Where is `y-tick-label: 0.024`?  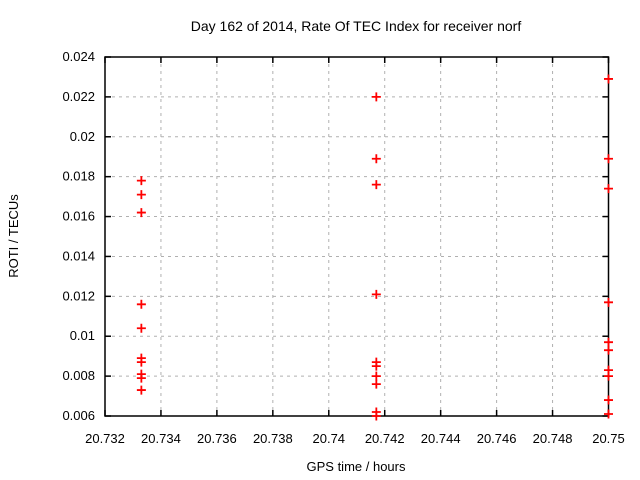
y-tick-label: 0.024 is located at coordinates (78, 56).